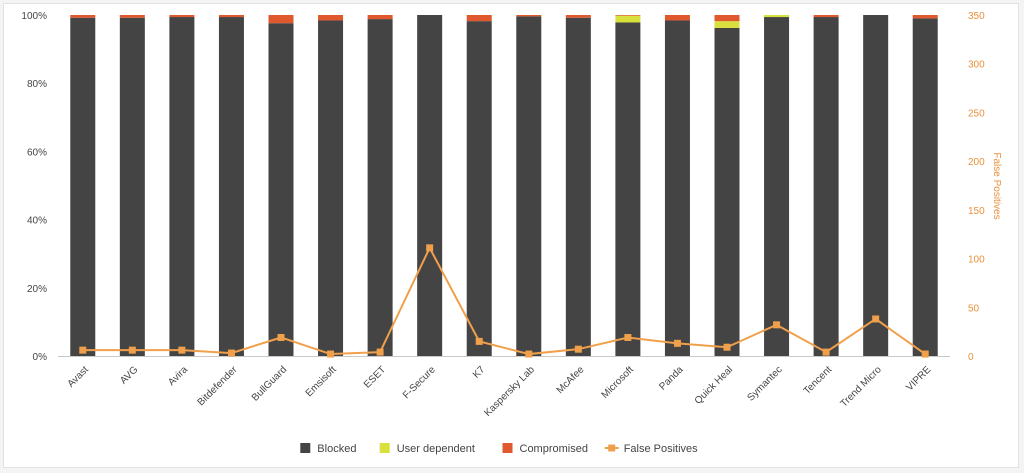 The height and width of the screenshot is (473, 1024). Describe the element at coordinates (618, 382) in the screenshot. I see `x-tick-label: Microsoft` at that location.